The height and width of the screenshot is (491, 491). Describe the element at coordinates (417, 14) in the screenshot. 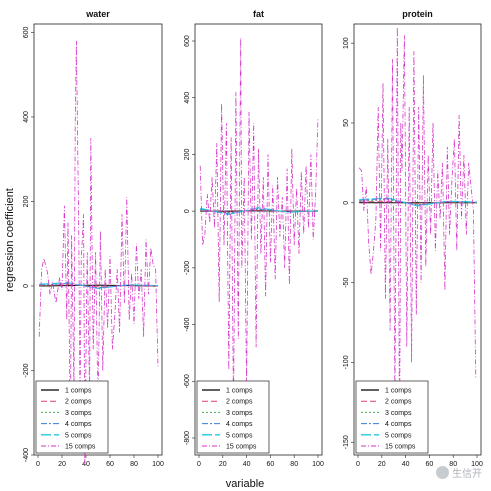

I see `panel-title: protein` at that location.